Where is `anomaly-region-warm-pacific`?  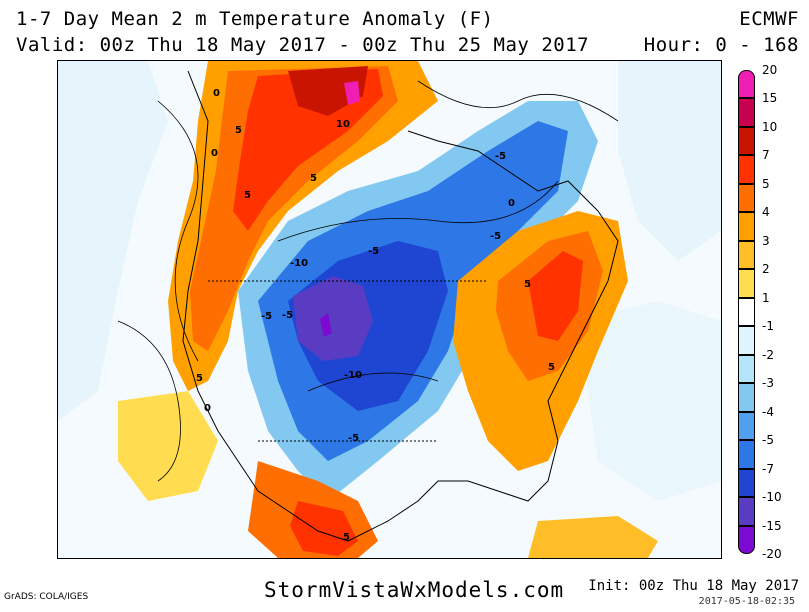
anomaly-region-warm-pacific is located at coordinates (168, 446).